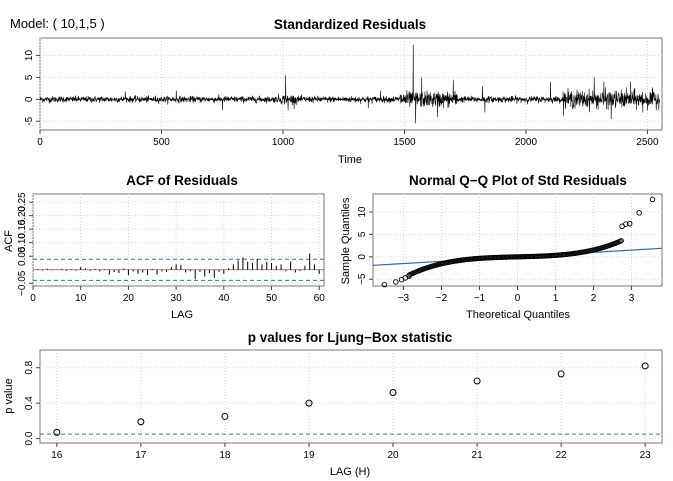 The image size is (673, 481). I want to click on acf-xlabel: LAG, so click(182, 315).